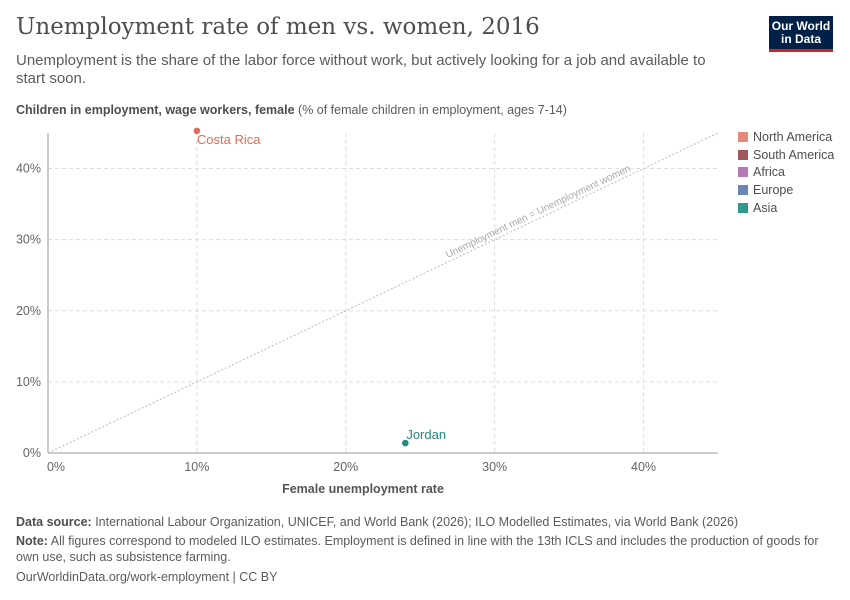 Image resolution: width=850 pixels, height=600 pixels. What do you see at coordinates (32, 541) in the screenshot?
I see `note-label: Note:` at bounding box center [32, 541].